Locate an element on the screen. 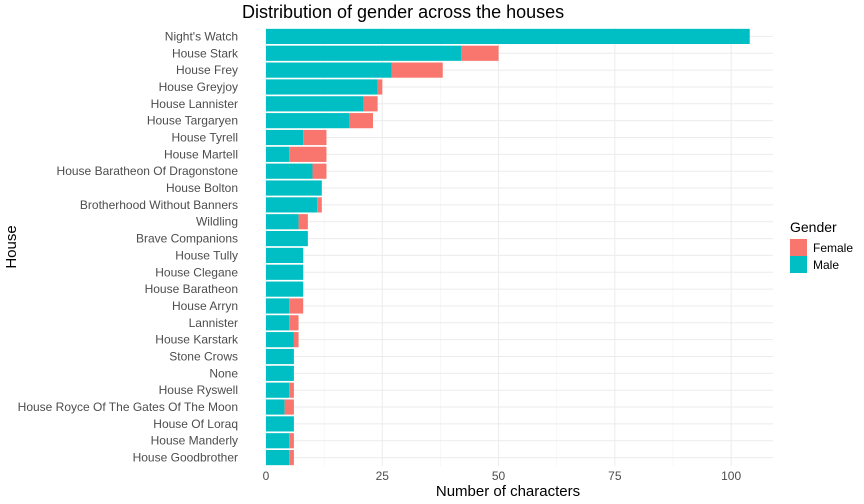  y-tick-label: House Karstark is located at coordinates (197, 340).